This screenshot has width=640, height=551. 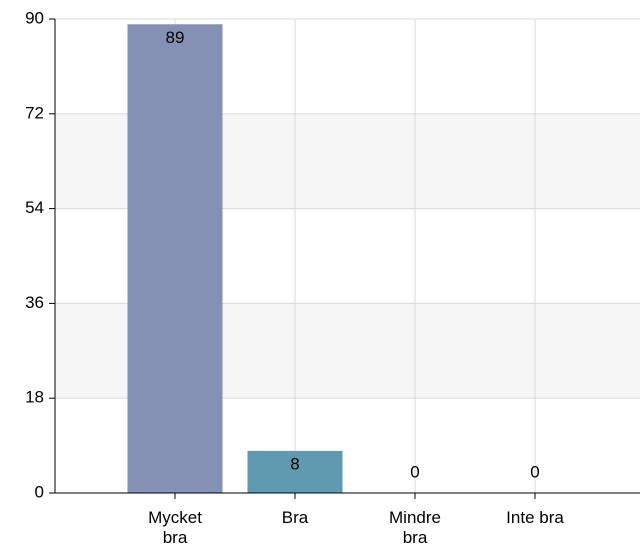 What do you see at coordinates (175, 527) in the screenshot?
I see `x-tick-label: Mycket bra` at bounding box center [175, 527].